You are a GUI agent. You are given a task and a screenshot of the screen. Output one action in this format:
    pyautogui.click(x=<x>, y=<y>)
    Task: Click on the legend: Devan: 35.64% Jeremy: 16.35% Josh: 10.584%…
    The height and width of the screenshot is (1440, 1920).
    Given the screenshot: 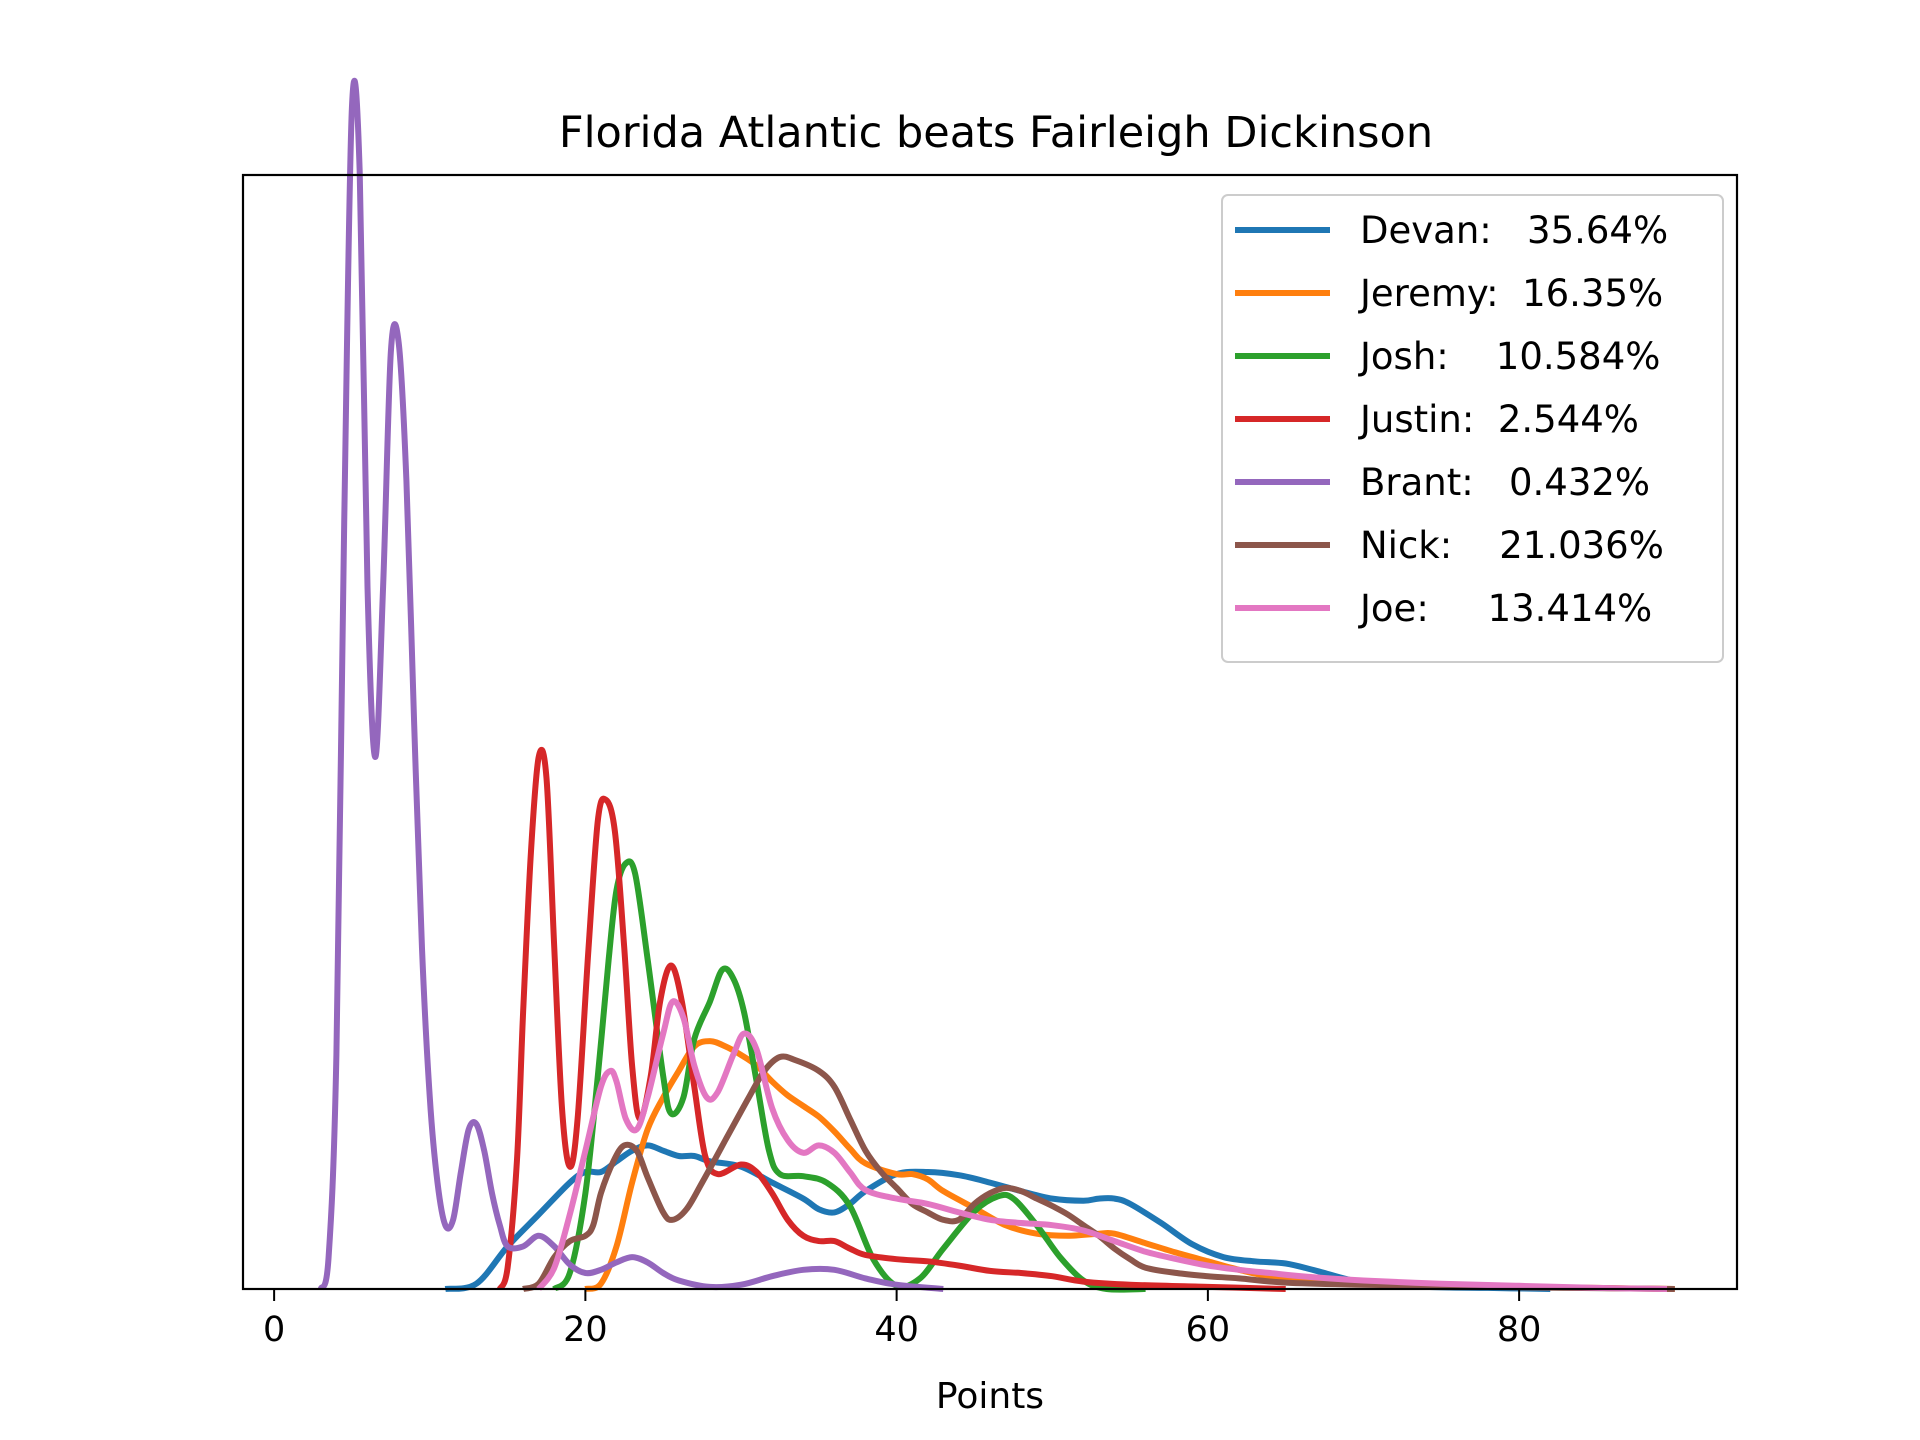 What is the action you would take?
    pyautogui.click(x=1472, y=428)
    